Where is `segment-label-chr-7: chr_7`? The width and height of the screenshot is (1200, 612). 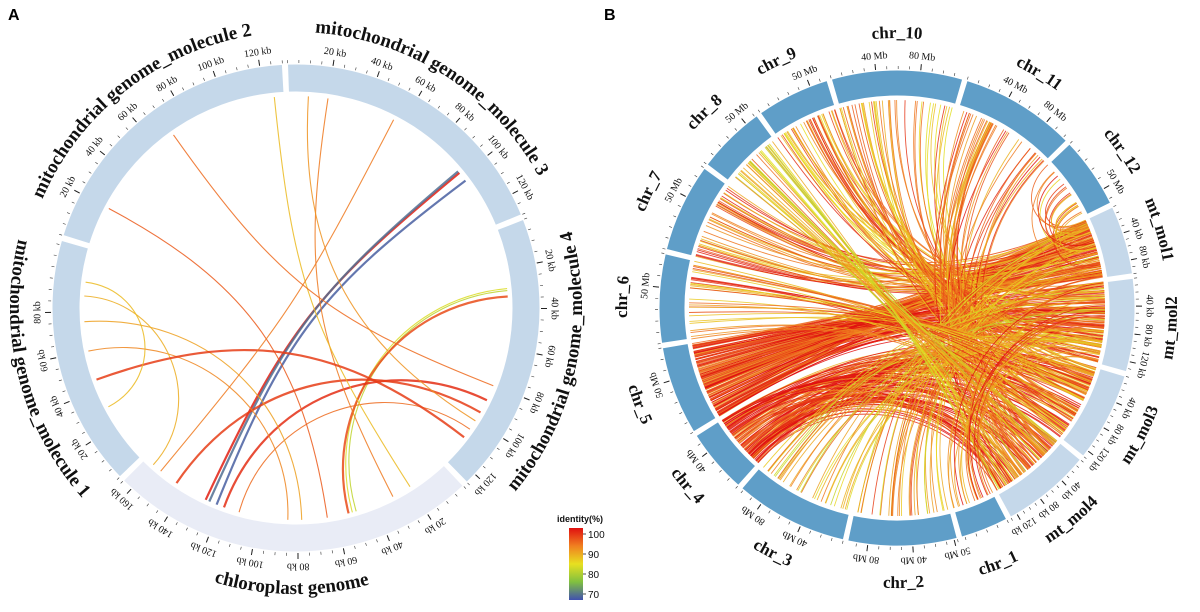
segment-label-chr-7: chr_7 is located at coordinates (647, 190).